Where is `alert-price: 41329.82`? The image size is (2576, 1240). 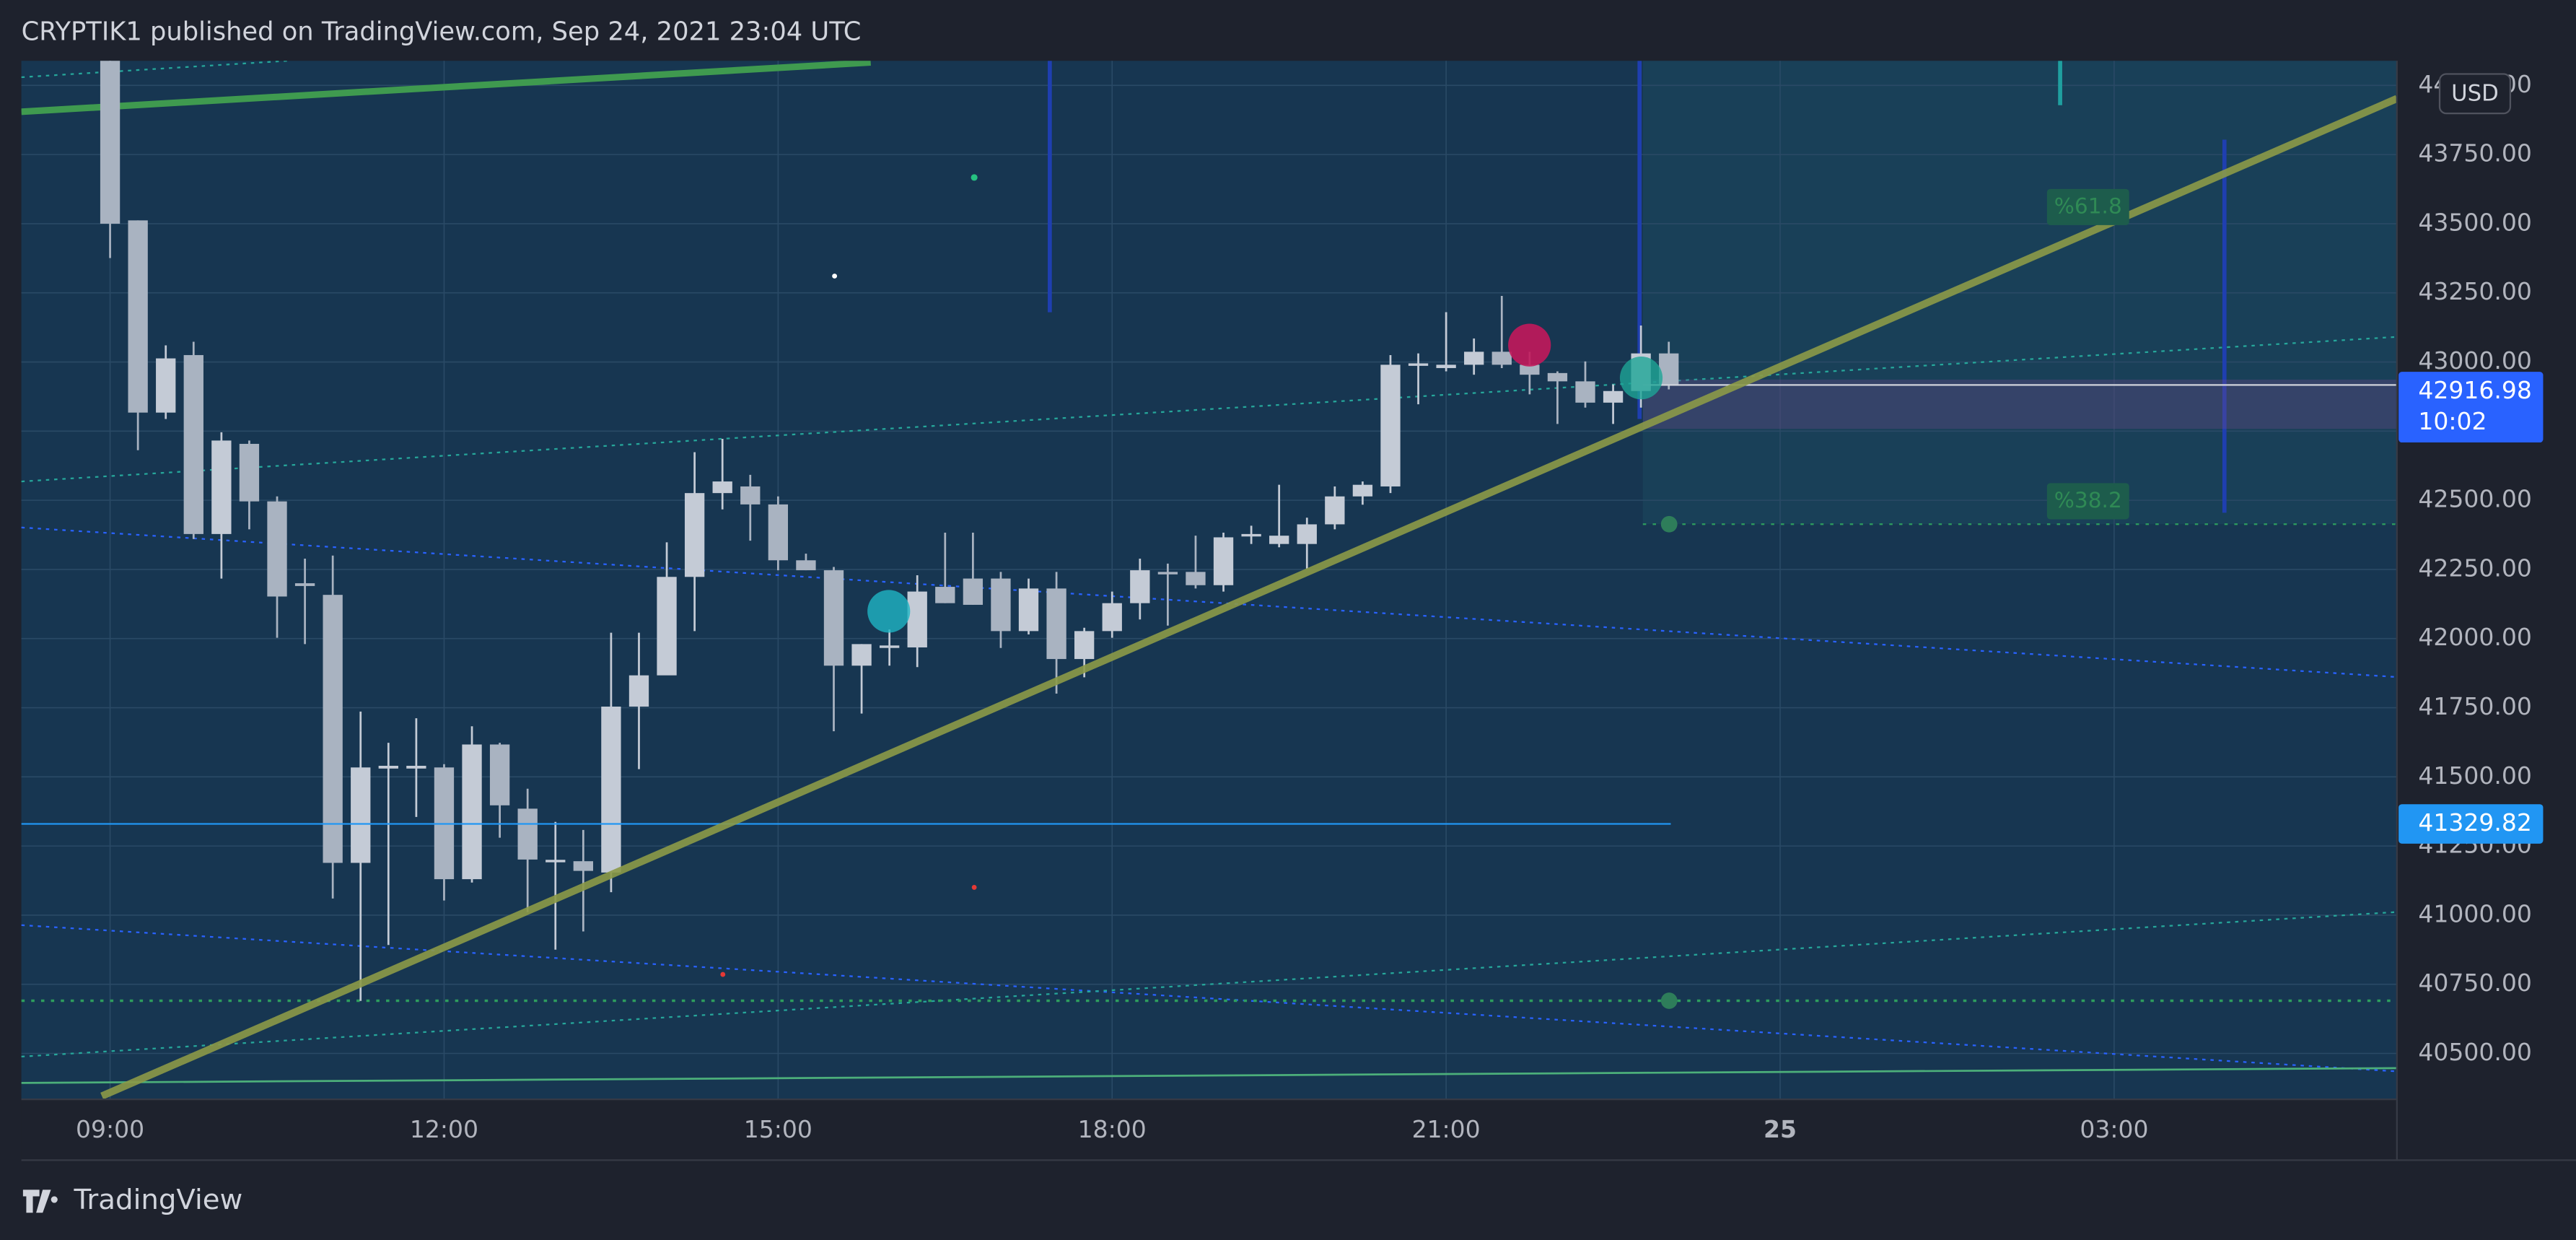 alert-price: 41329.82 is located at coordinates (2474, 822).